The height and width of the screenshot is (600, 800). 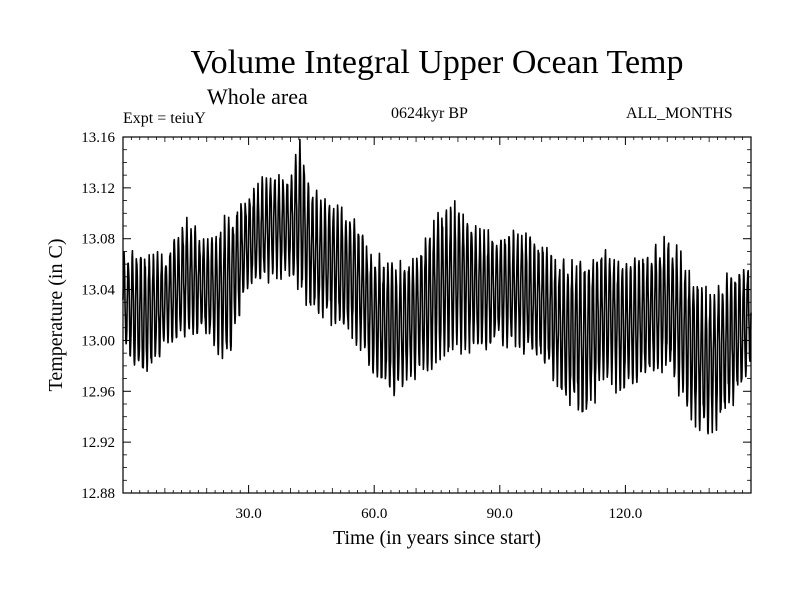 I want to click on y-tick-label: 12.92, so click(x=98, y=443).